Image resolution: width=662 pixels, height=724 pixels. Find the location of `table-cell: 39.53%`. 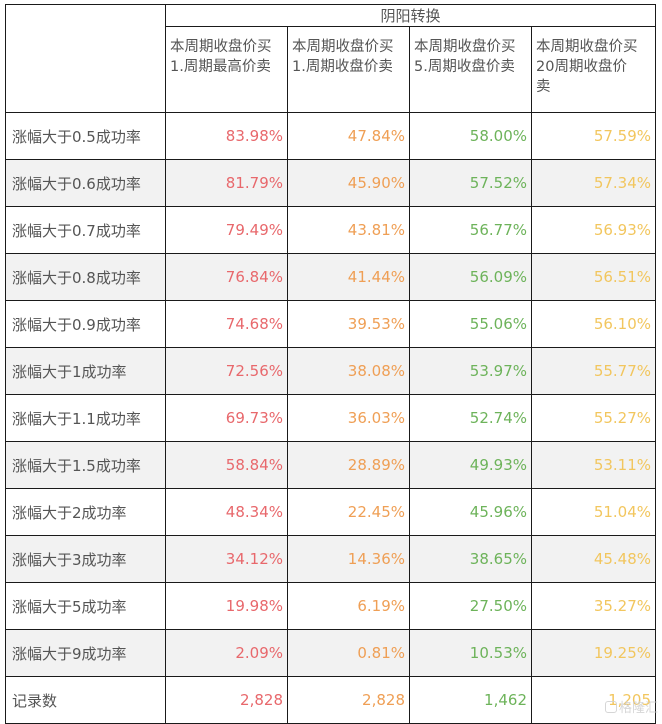

table-cell: 39.53% is located at coordinates (348, 324).